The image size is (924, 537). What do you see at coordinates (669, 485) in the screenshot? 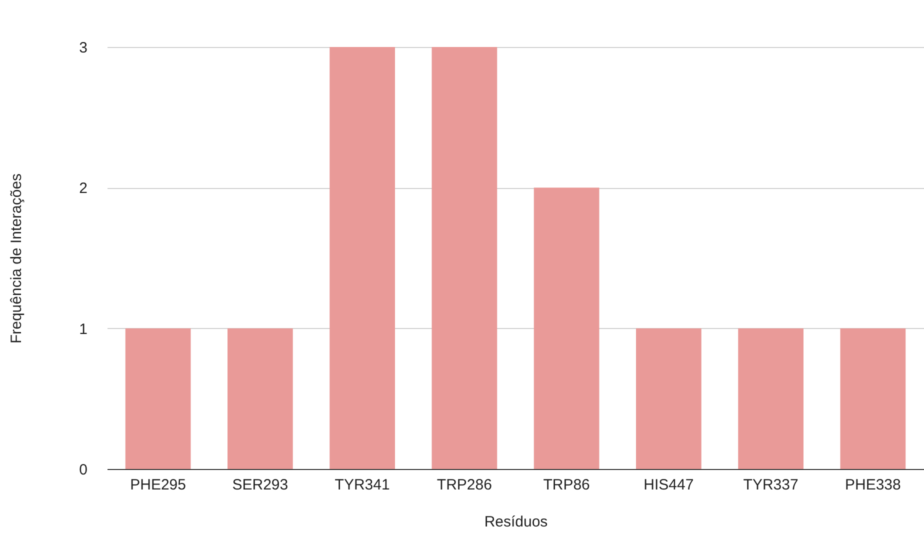
I see `x-tick-label: HIS447` at bounding box center [669, 485].